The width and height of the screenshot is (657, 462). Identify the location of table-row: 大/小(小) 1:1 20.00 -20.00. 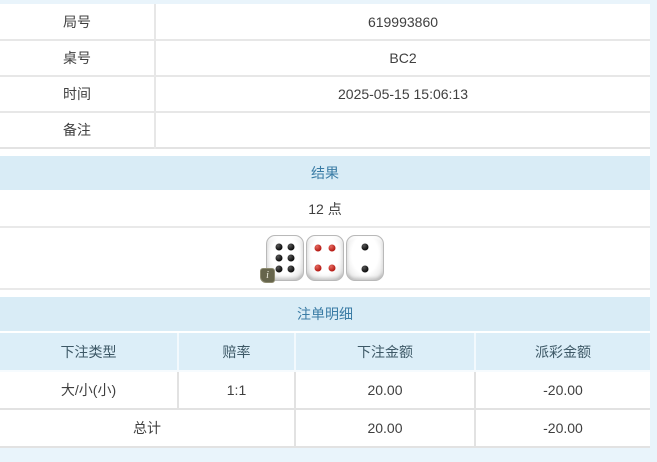
(325, 390).